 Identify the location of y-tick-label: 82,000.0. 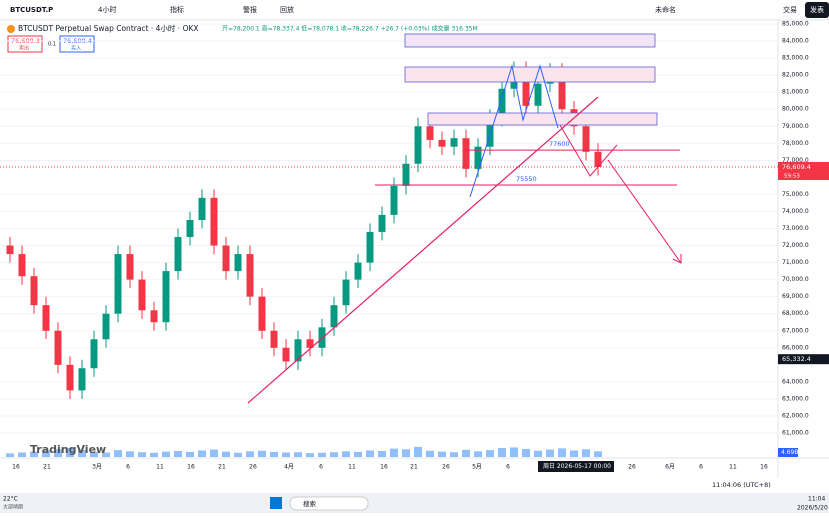
(795, 75).